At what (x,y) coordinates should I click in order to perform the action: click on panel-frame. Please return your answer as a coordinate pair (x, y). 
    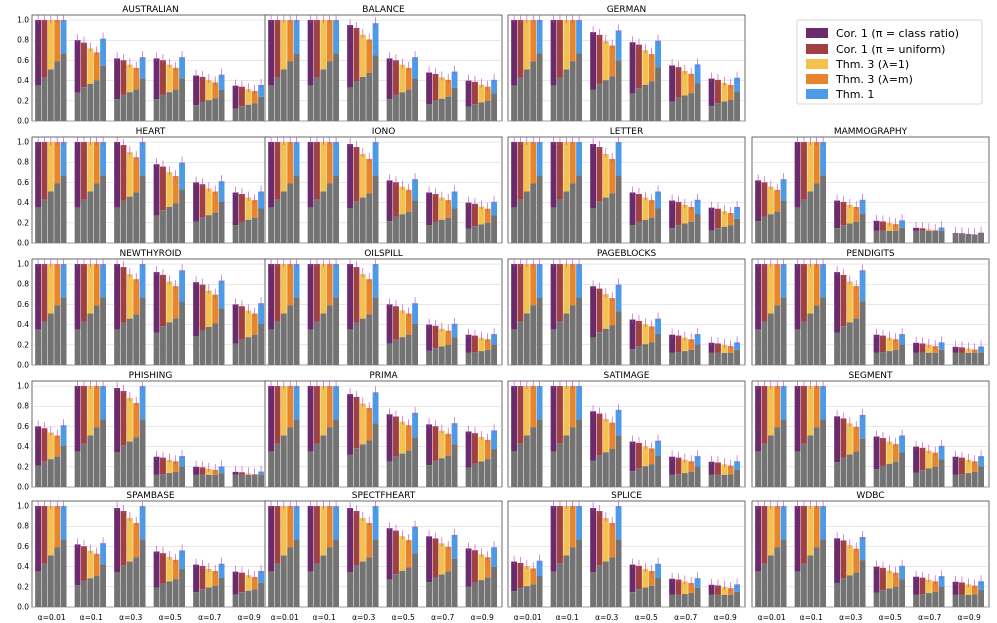
    Looking at the image, I should click on (383, 68).